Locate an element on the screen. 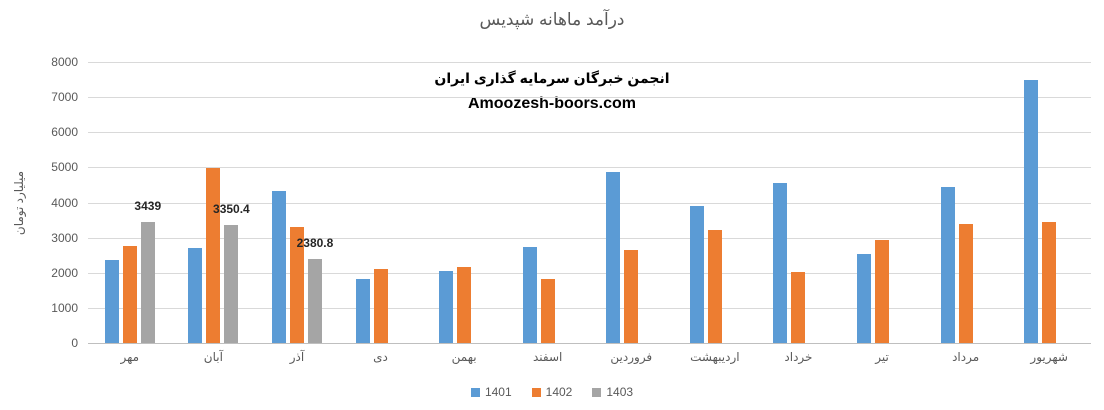 The width and height of the screenshot is (1104, 410). y-tick-label: 6000 is located at coordinates (64, 132).